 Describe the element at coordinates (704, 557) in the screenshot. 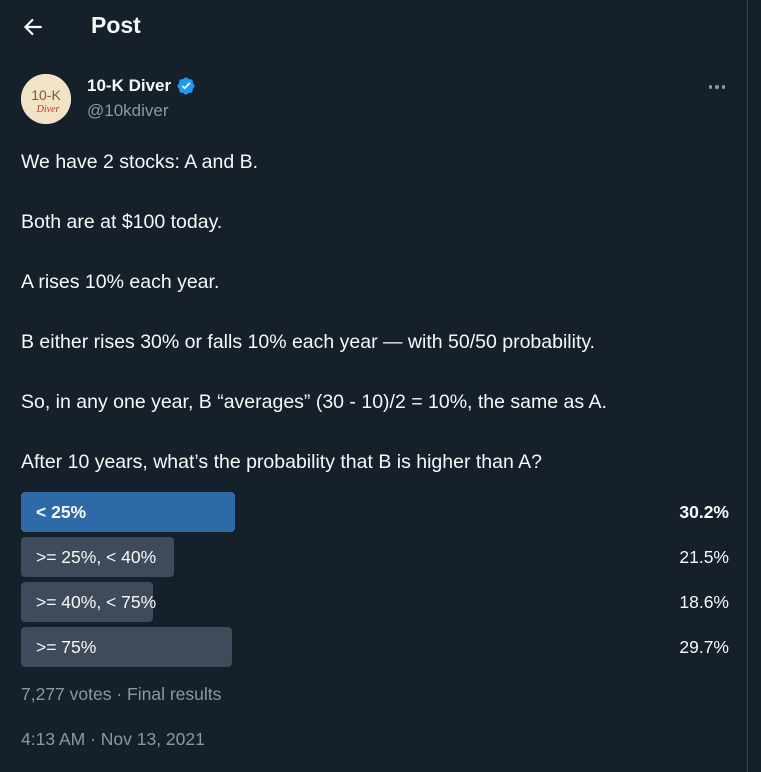

I see `poll-option-percent: 21.5%` at that location.